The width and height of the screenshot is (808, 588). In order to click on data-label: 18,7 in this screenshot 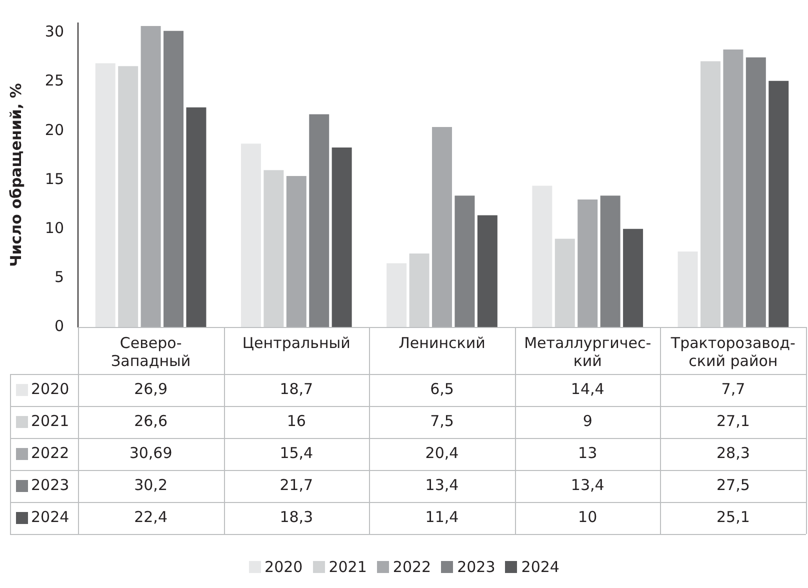, I will do `click(297, 389)`.